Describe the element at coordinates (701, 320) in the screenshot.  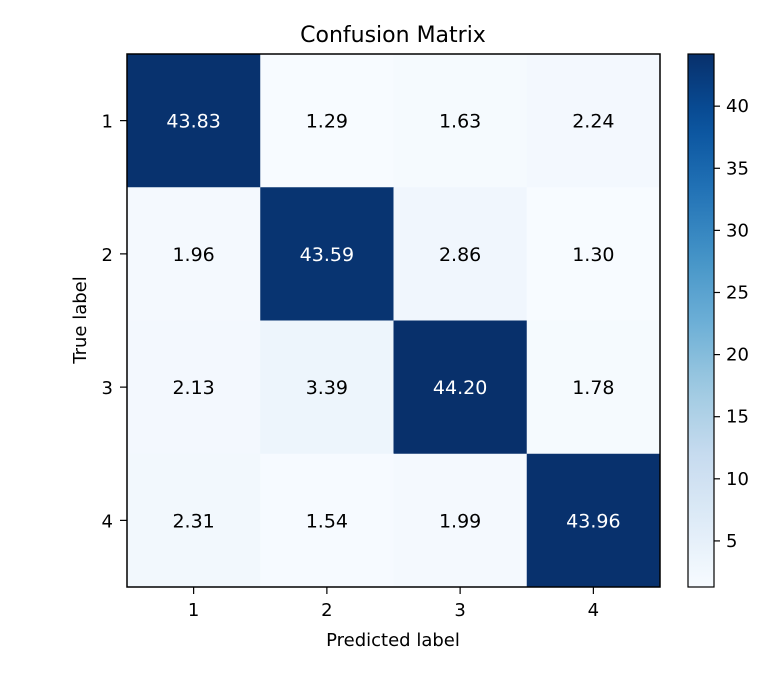
I see `colorbar` at that location.